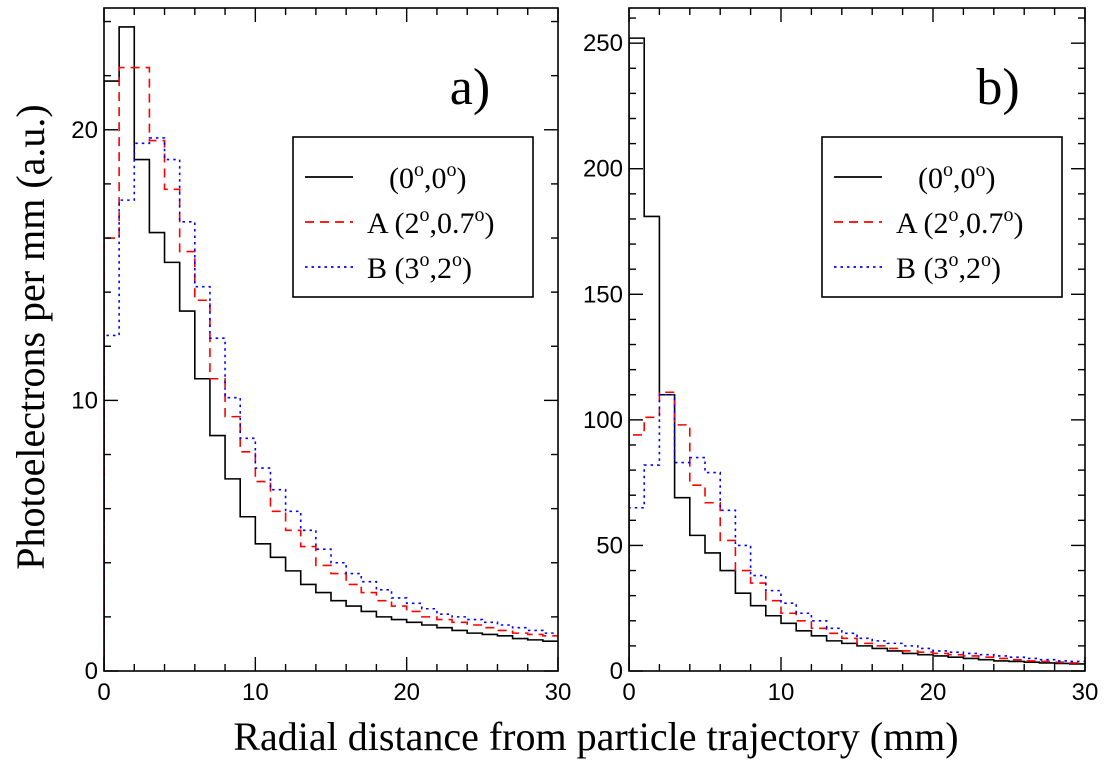  I want to click on y-tick-label: 50, so click(609, 545).